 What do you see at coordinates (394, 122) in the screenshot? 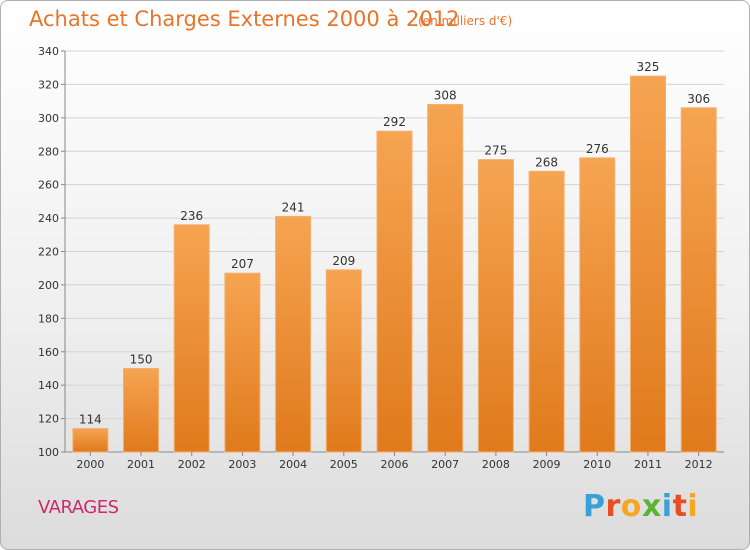
I see `data-label: 292` at bounding box center [394, 122].